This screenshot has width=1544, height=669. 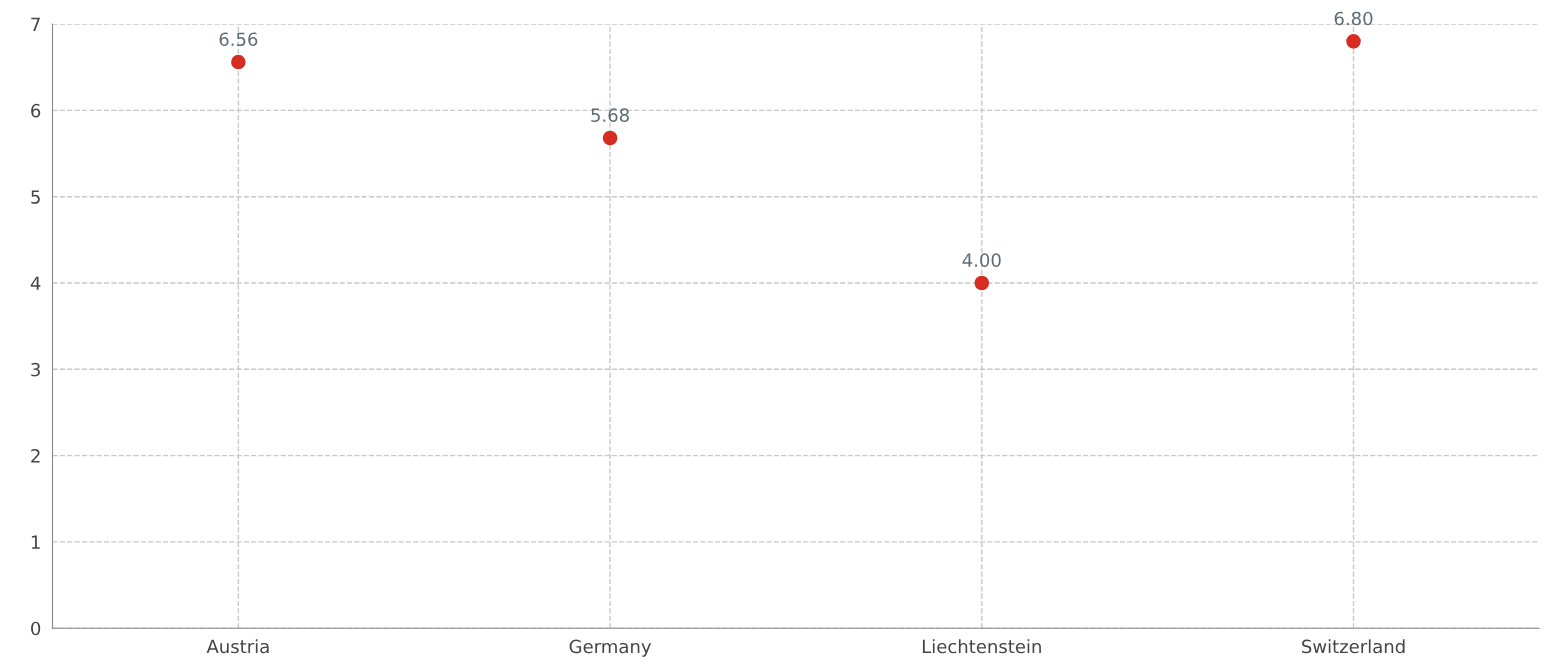 I want to click on x-tick-label: Switzerland, so click(x=1353, y=646).